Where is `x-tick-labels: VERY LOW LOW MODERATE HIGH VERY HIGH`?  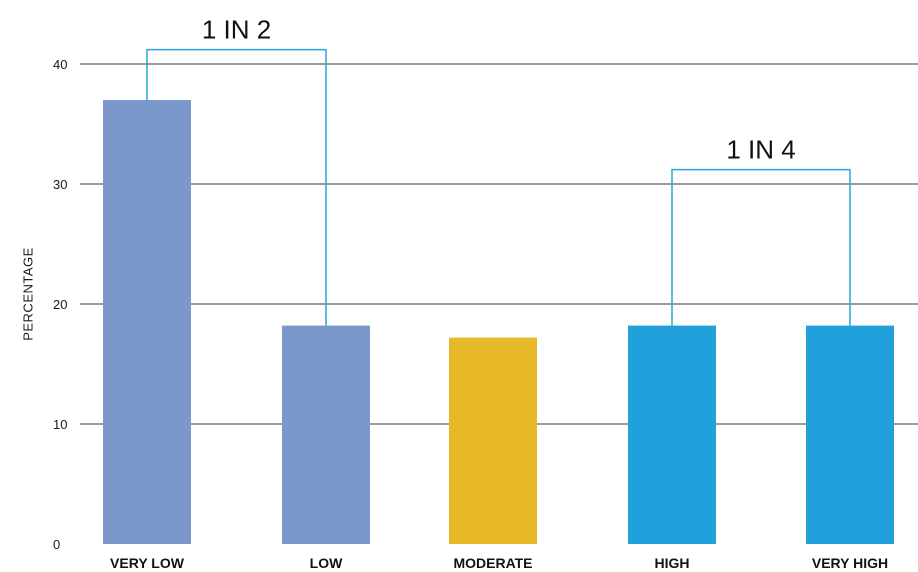
x-tick-labels: VERY LOW LOW MODERATE HIGH VERY HIGH is located at coordinates (499, 563).